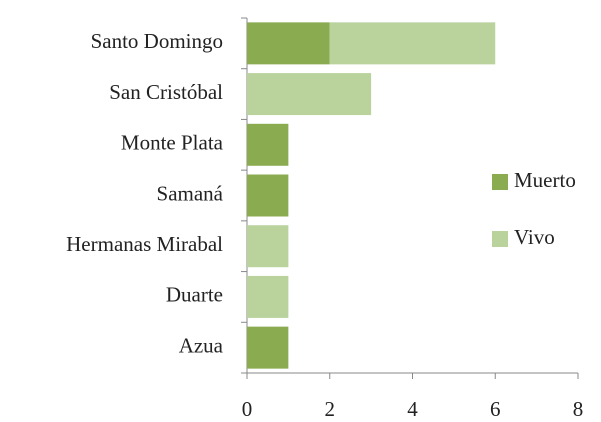 This screenshot has width=601, height=422. What do you see at coordinates (578, 409) in the screenshot?
I see `x-tick-label: 8` at bounding box center [578, 409].